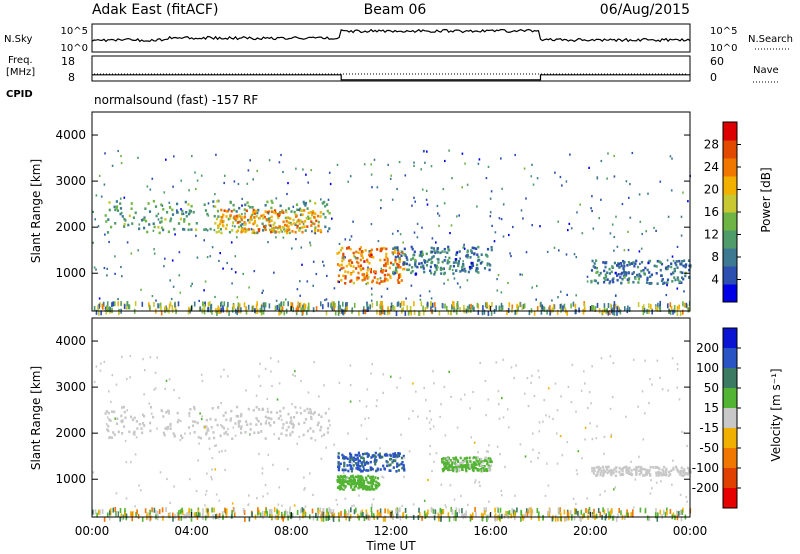 The image size is (800, 554). I want to click on colorbar-tick-label: -15, so click(709, 428).